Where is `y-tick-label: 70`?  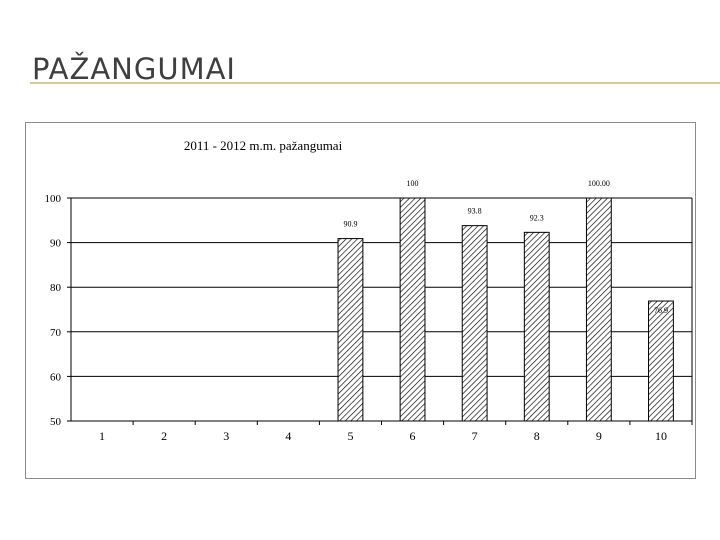 y-tick-label: 70 is located at coordinates (56, 333).